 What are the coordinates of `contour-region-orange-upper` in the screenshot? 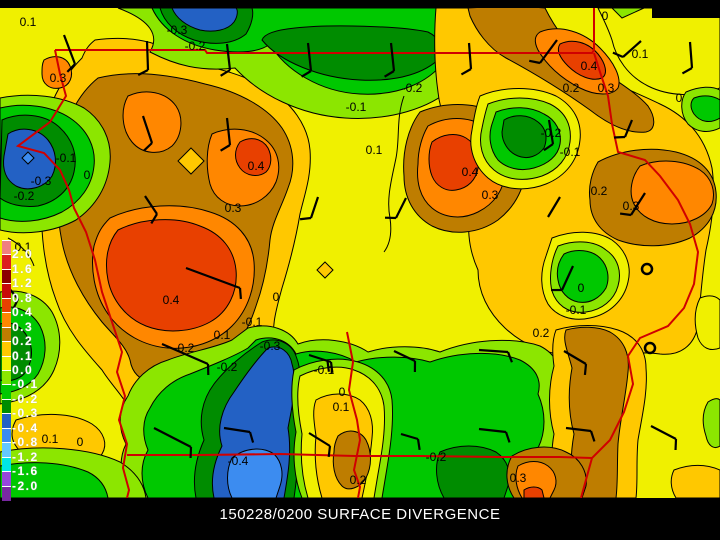 It's located at (152, 122).